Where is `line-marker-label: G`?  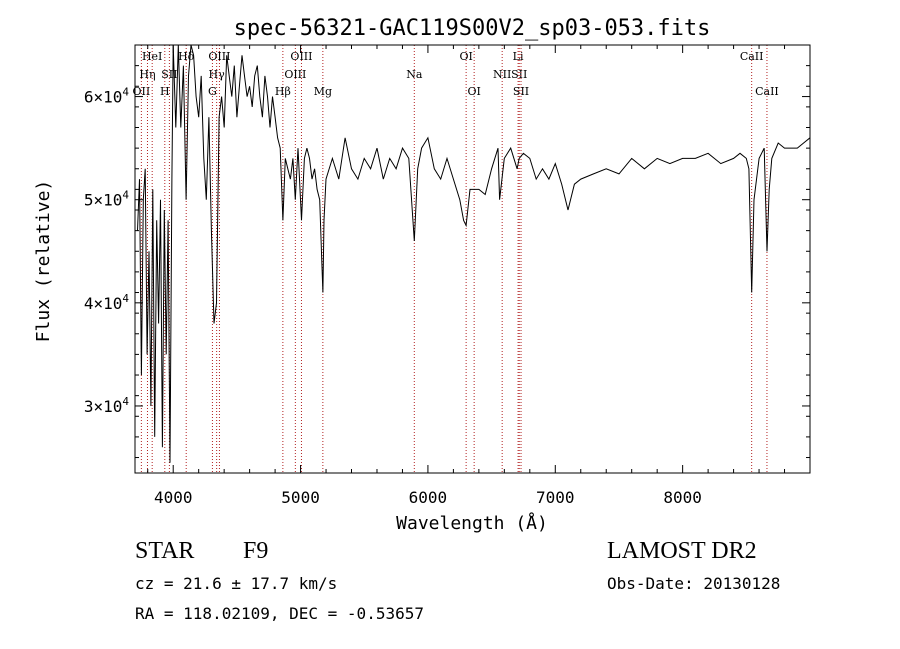
line-marker-label: G is located at coordinates (212, 91).